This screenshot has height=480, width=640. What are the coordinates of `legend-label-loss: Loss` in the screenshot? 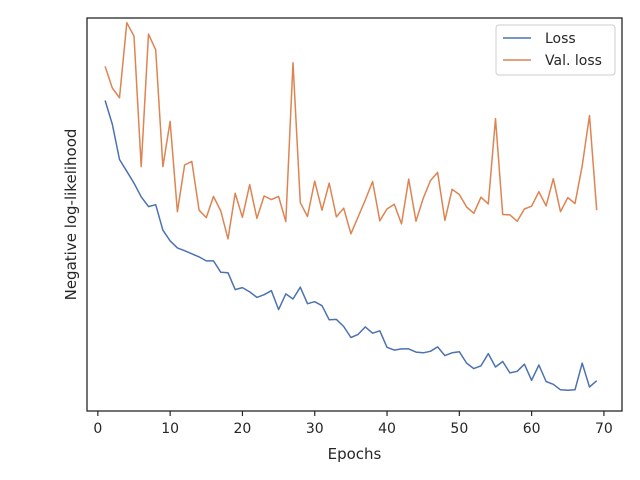 It's located at (560, 39).